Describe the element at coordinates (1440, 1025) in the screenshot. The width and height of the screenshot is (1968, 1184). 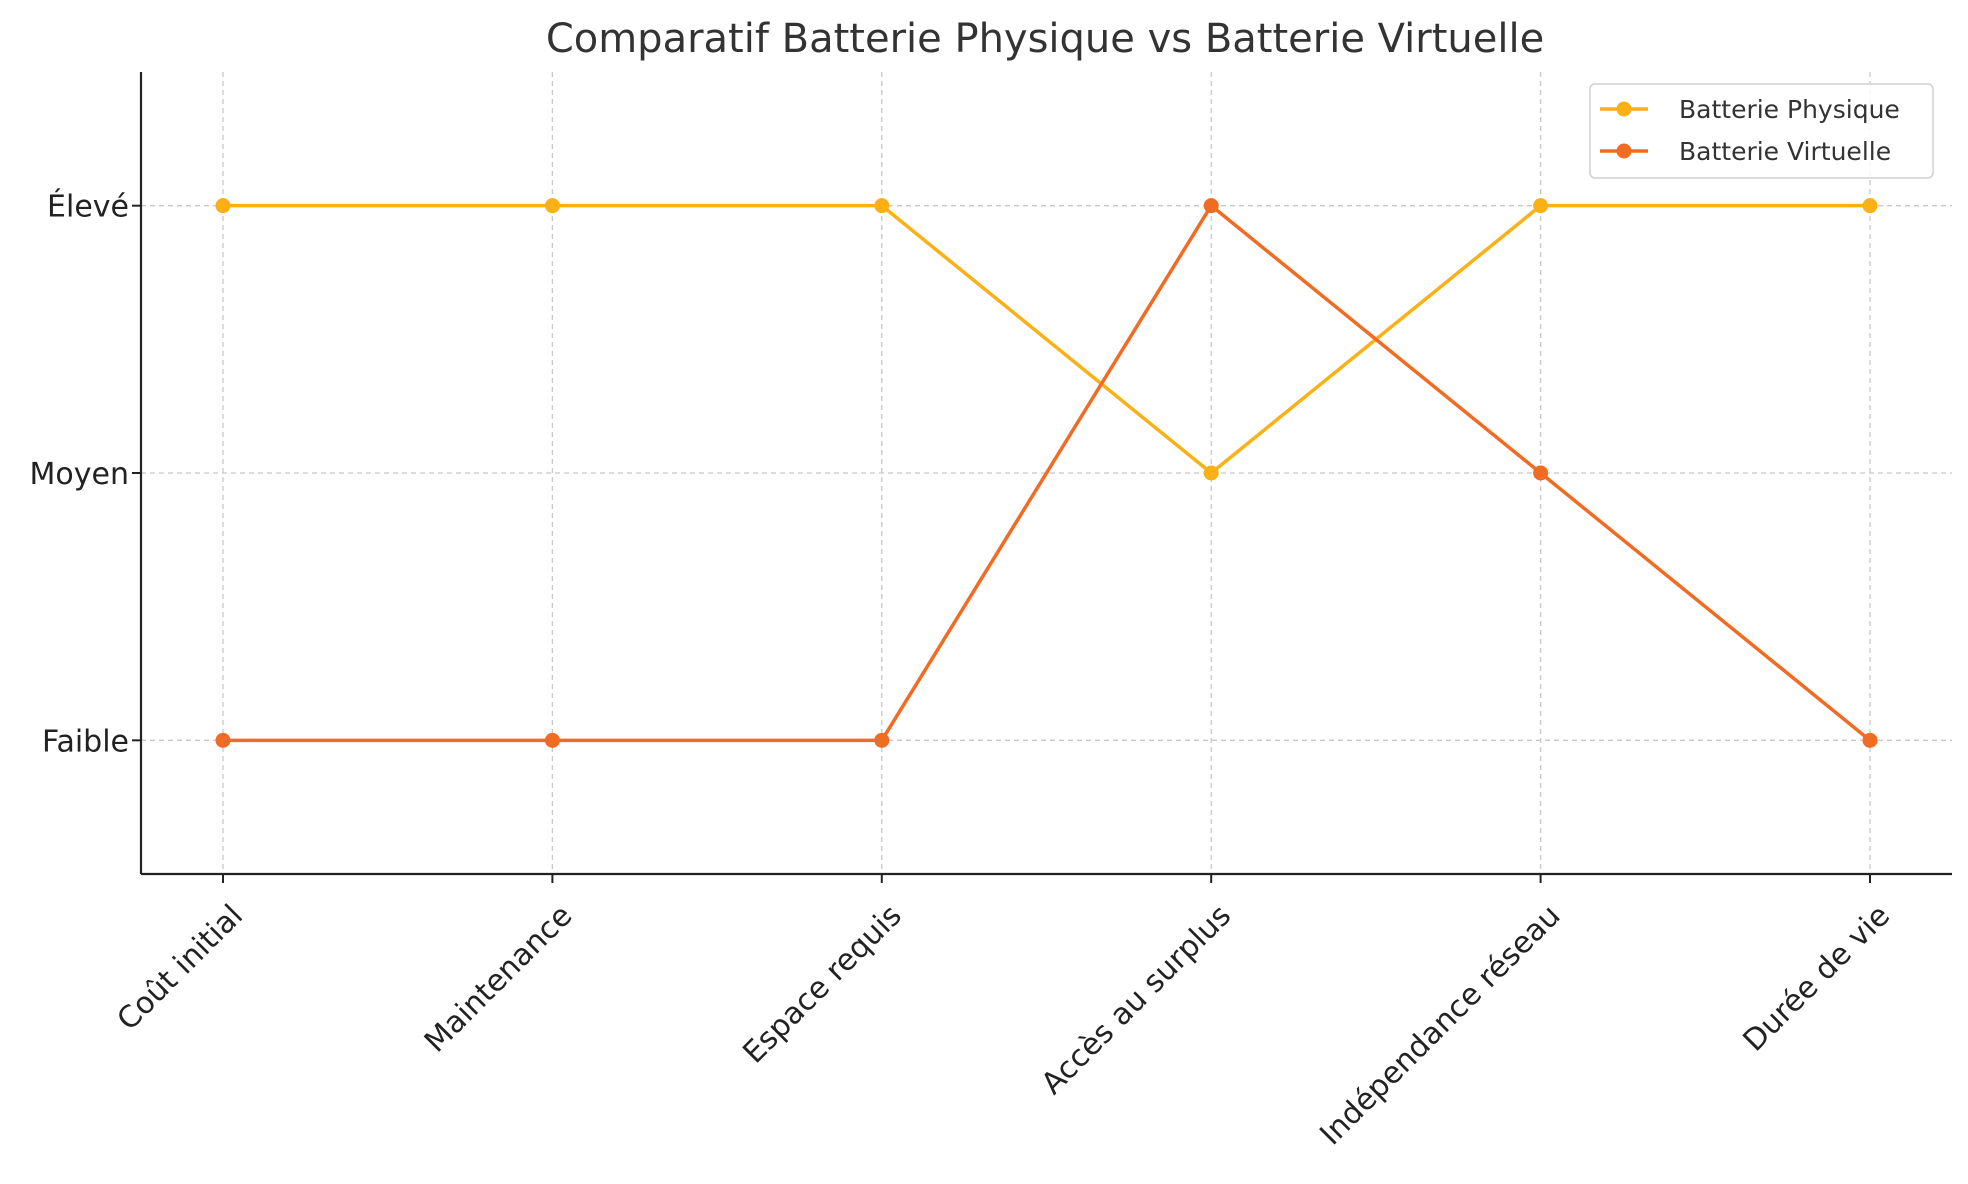
I see `x-tick-label: Indépendance réseau` at that location.